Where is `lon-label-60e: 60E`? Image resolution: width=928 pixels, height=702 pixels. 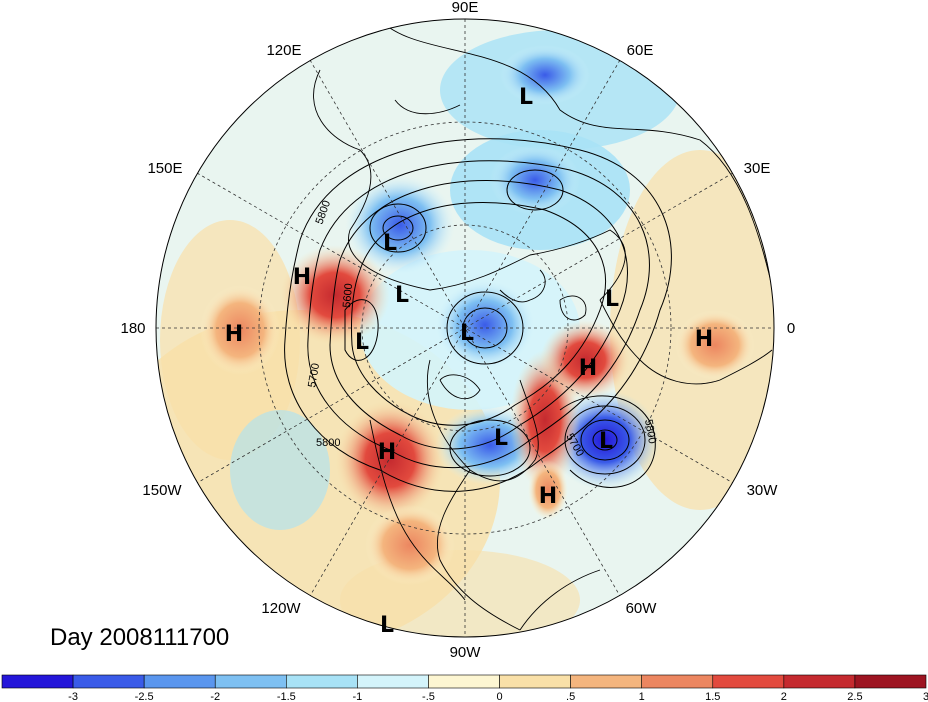
lon-label-60e: 60E is located at coordinates (640, 50).